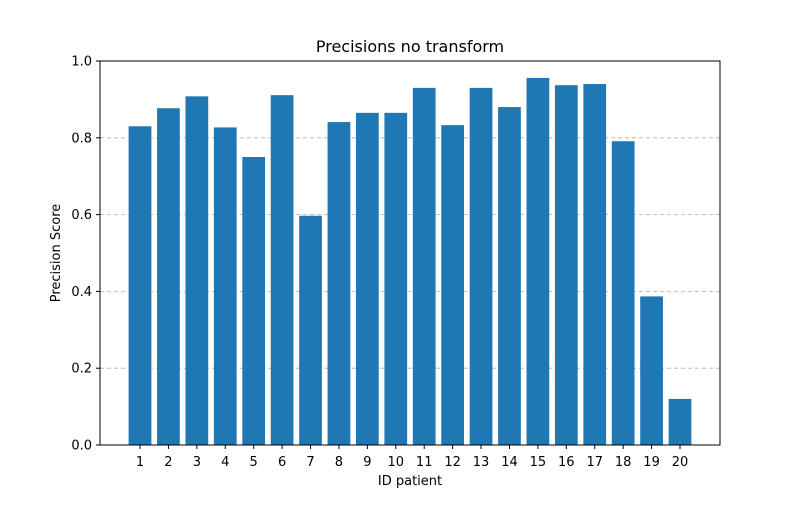  Describe the element at coordinates (680, 462) in the screenshot. I see `x-tick-label: 20` at that location.